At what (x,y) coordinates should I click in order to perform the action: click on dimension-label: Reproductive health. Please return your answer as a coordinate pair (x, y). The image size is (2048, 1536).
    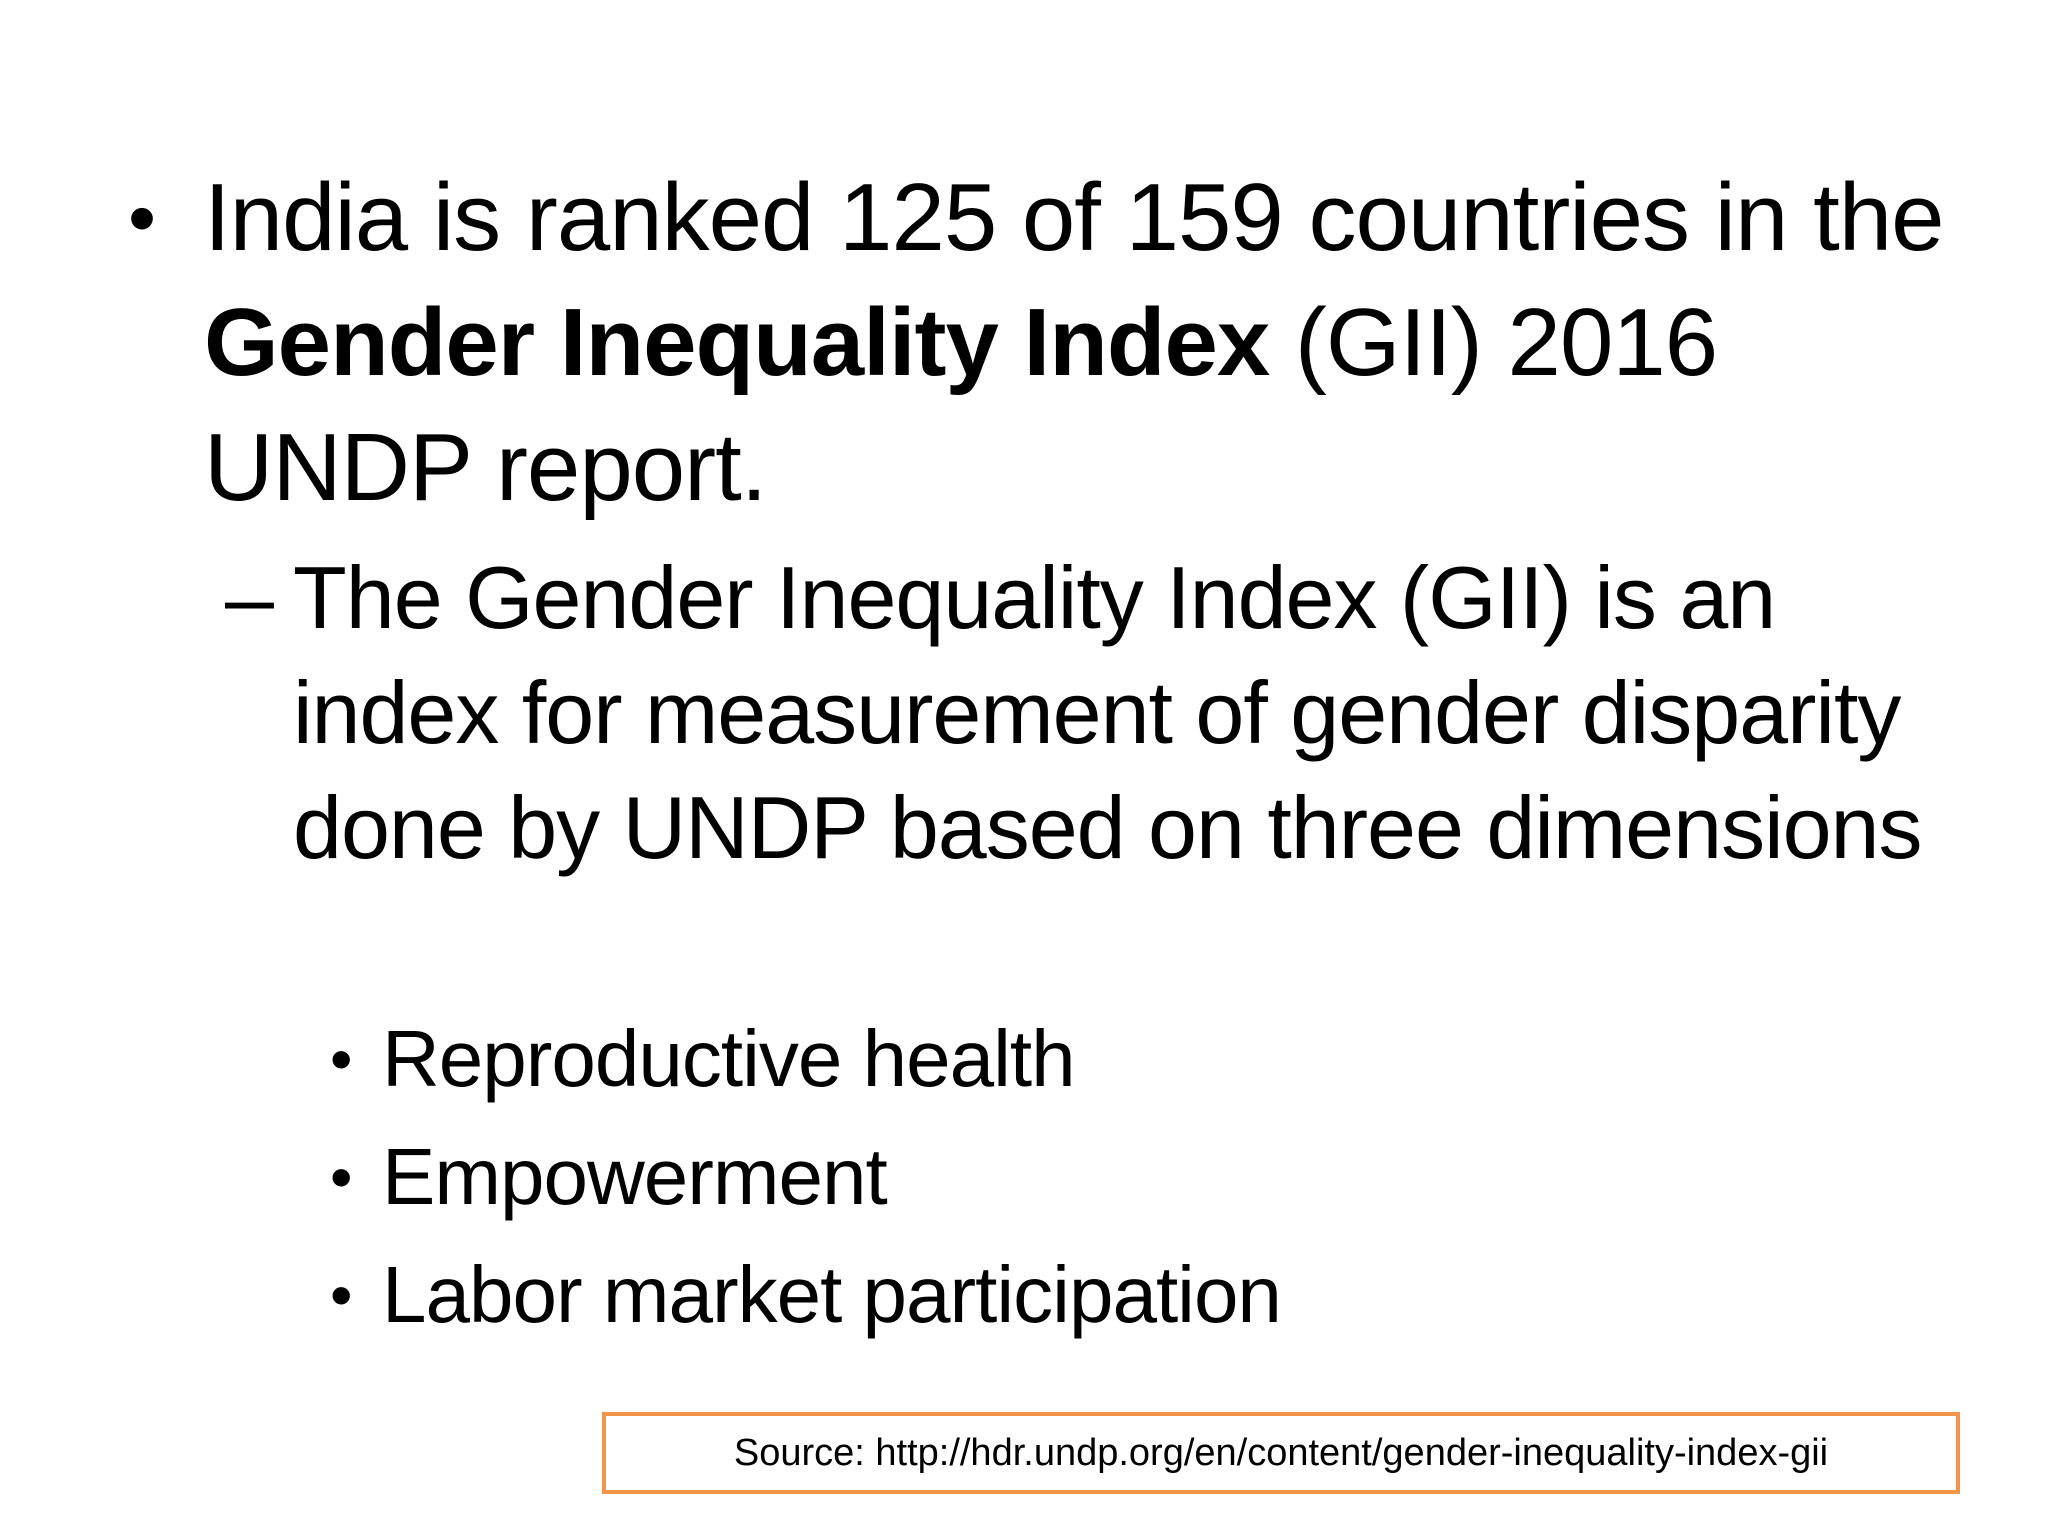
    Looking at the image, I should click on (729, 1058).